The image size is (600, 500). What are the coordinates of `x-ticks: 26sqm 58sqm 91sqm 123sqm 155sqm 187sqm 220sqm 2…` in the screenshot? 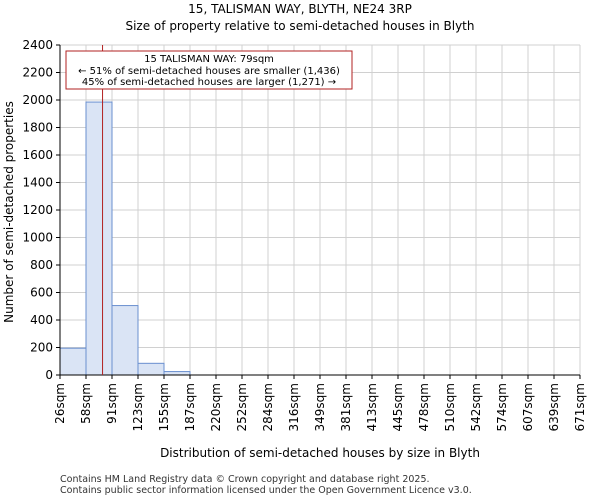 It's located at (320, 403).